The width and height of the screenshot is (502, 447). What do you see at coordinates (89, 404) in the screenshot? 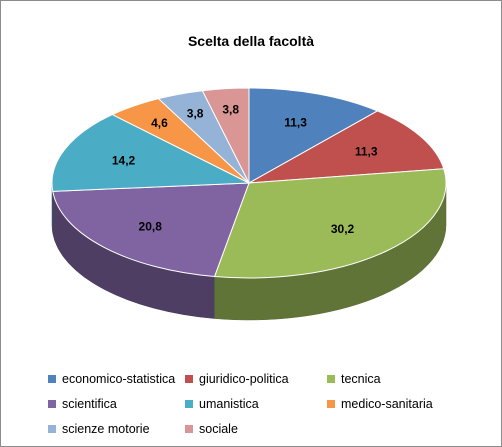
I see `legend-label: scientifica` at bounding box center [89, 404].